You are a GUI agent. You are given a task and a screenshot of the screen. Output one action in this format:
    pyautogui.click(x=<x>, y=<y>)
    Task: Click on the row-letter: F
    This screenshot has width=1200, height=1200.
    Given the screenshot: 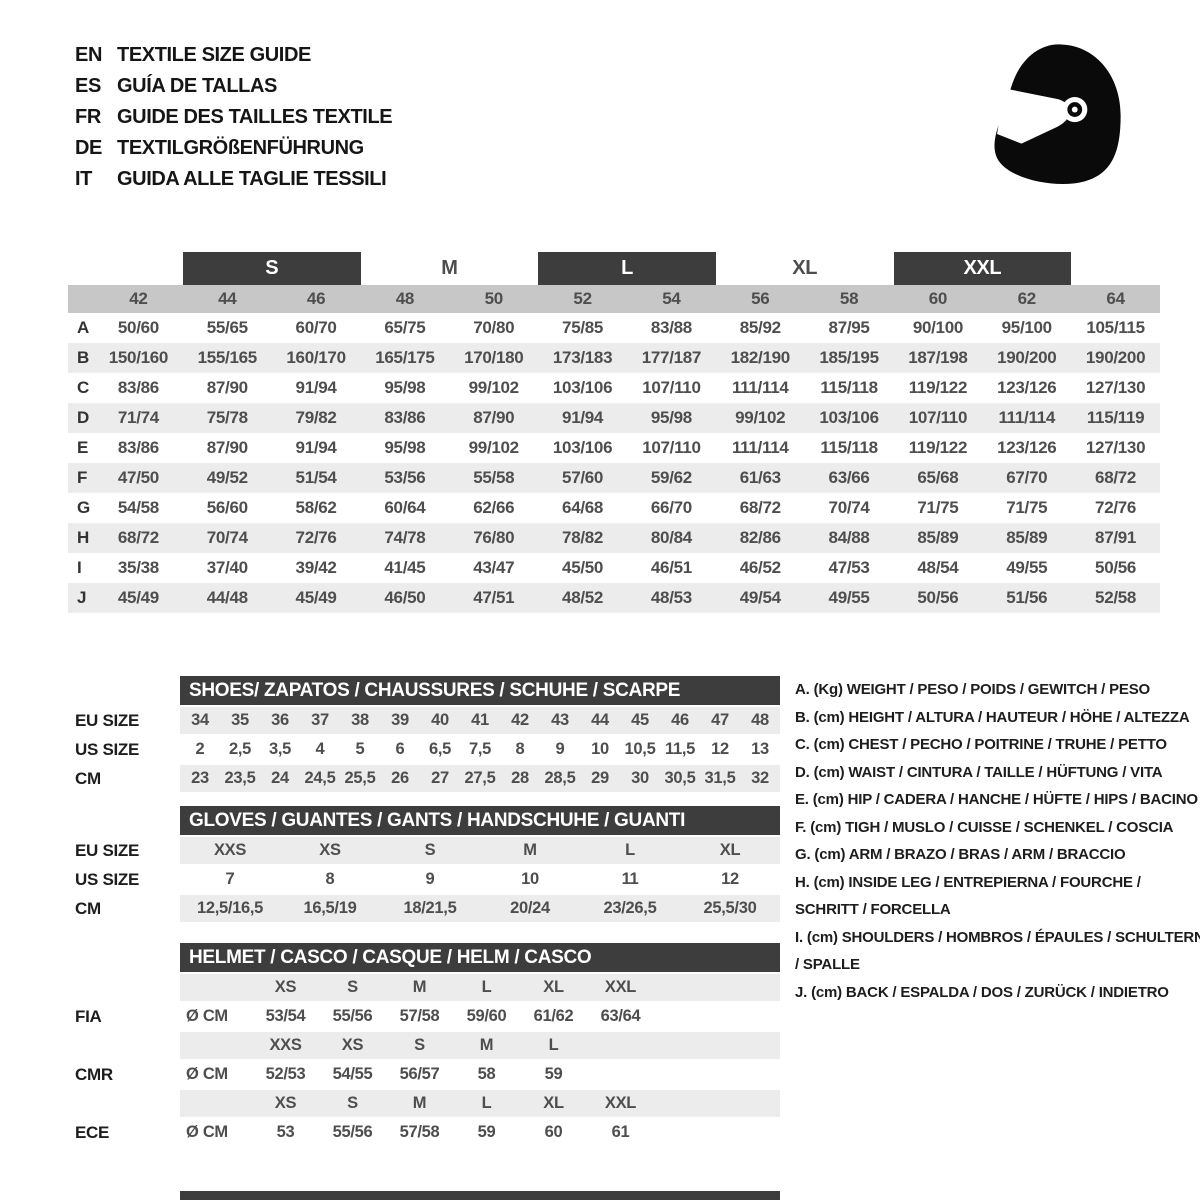 What is the action you would take?
    pyautogui.click(x=82, y=477)
    